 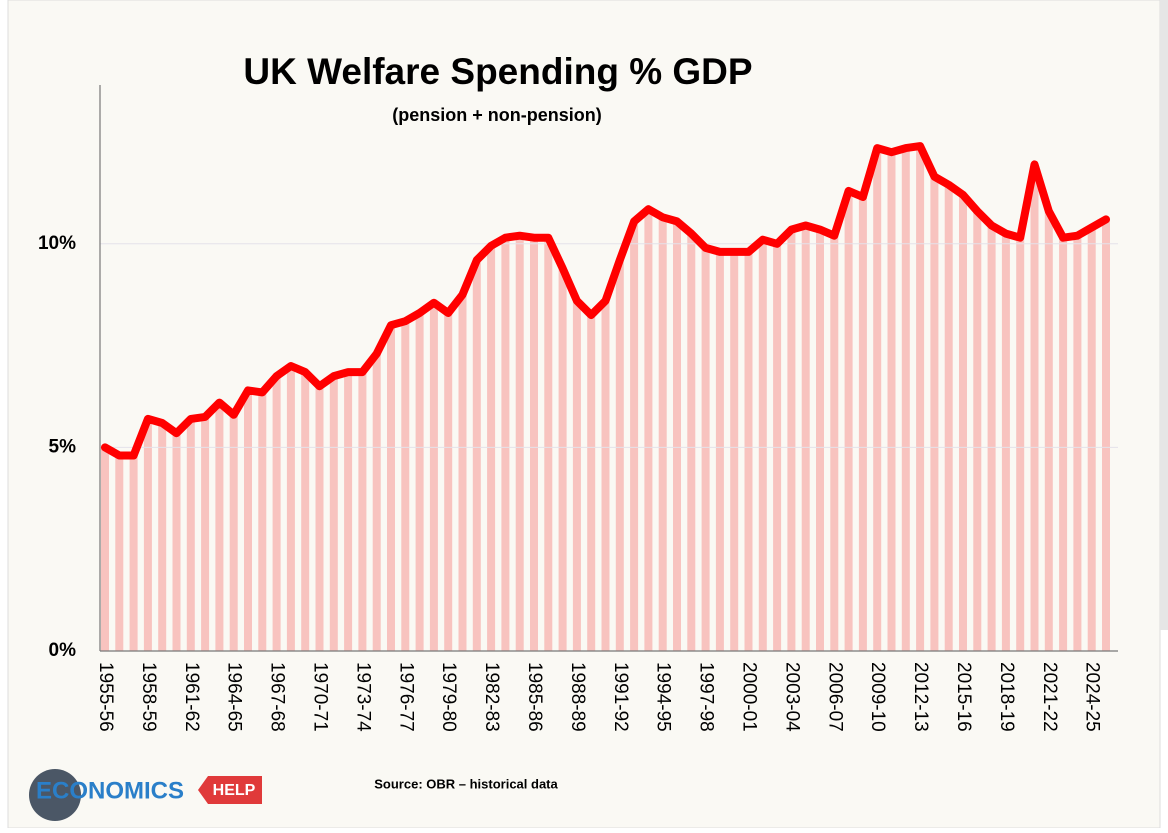 What do you see at coordinates (534, 697) in the screenshot?
I see `x-tick-label: 1985-86` at bounding box center [534, 697].